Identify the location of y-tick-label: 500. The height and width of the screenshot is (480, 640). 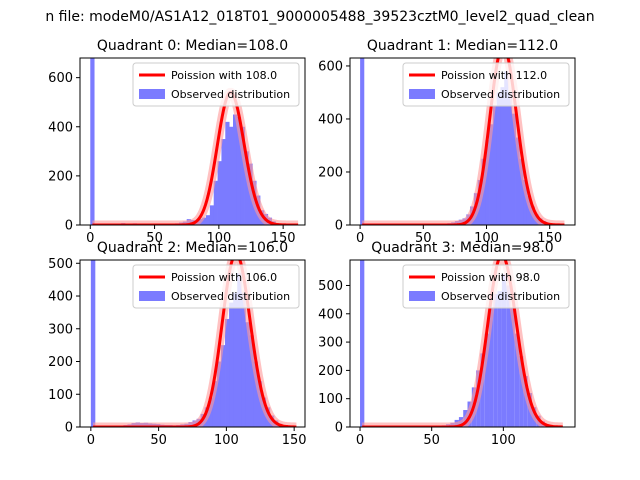
(60, 264).